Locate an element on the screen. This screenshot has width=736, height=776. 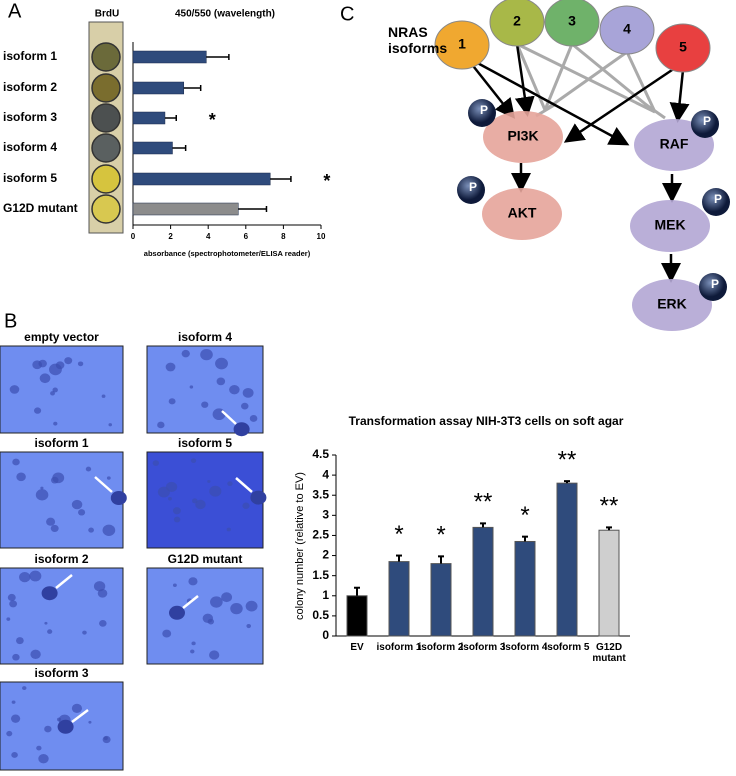
x-tick-label: isoform 4 is located at coordinates (525, 647).